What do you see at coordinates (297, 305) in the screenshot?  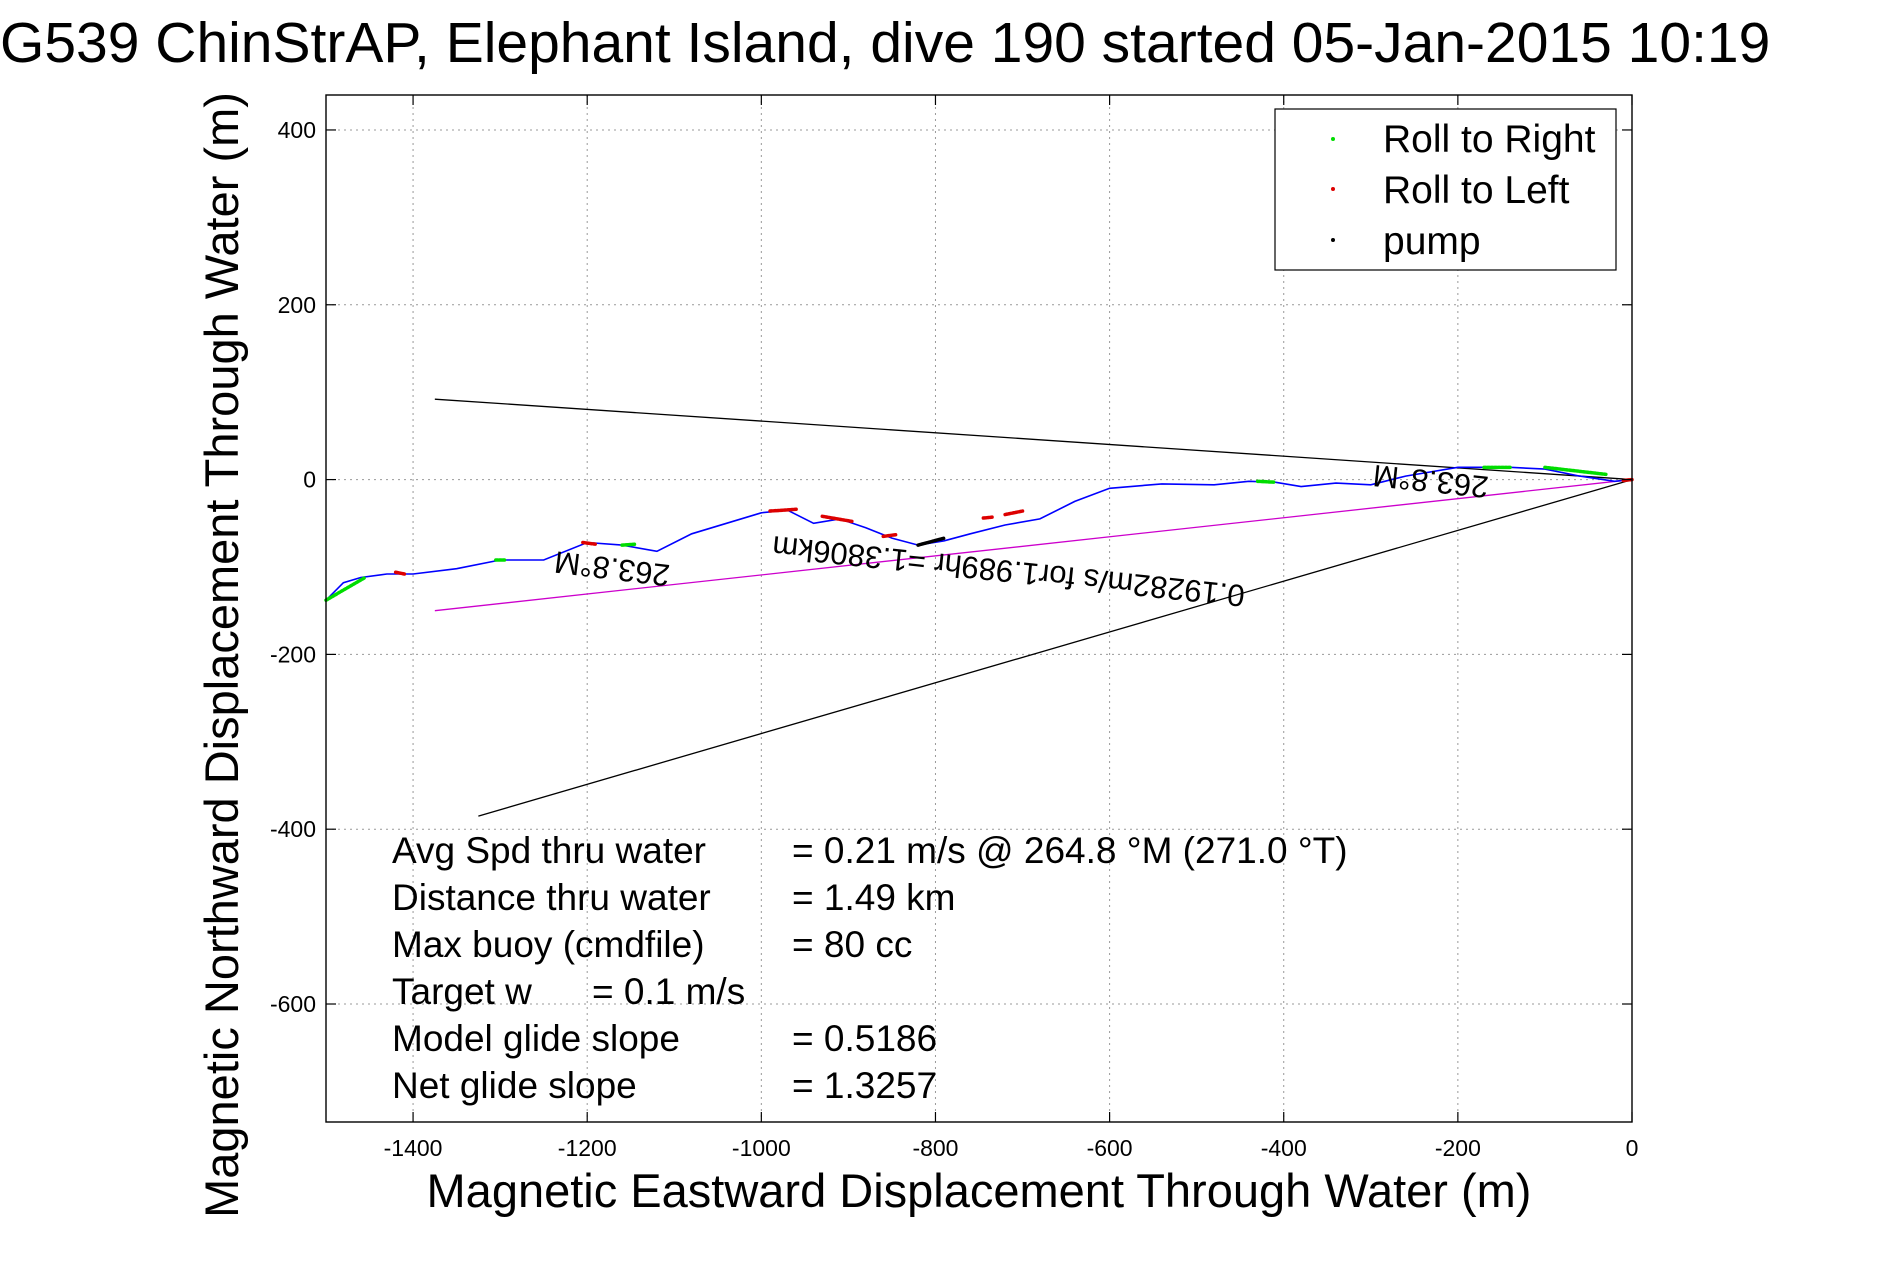 I see `y-tick-label: 200` at bounding box center [297, 305].